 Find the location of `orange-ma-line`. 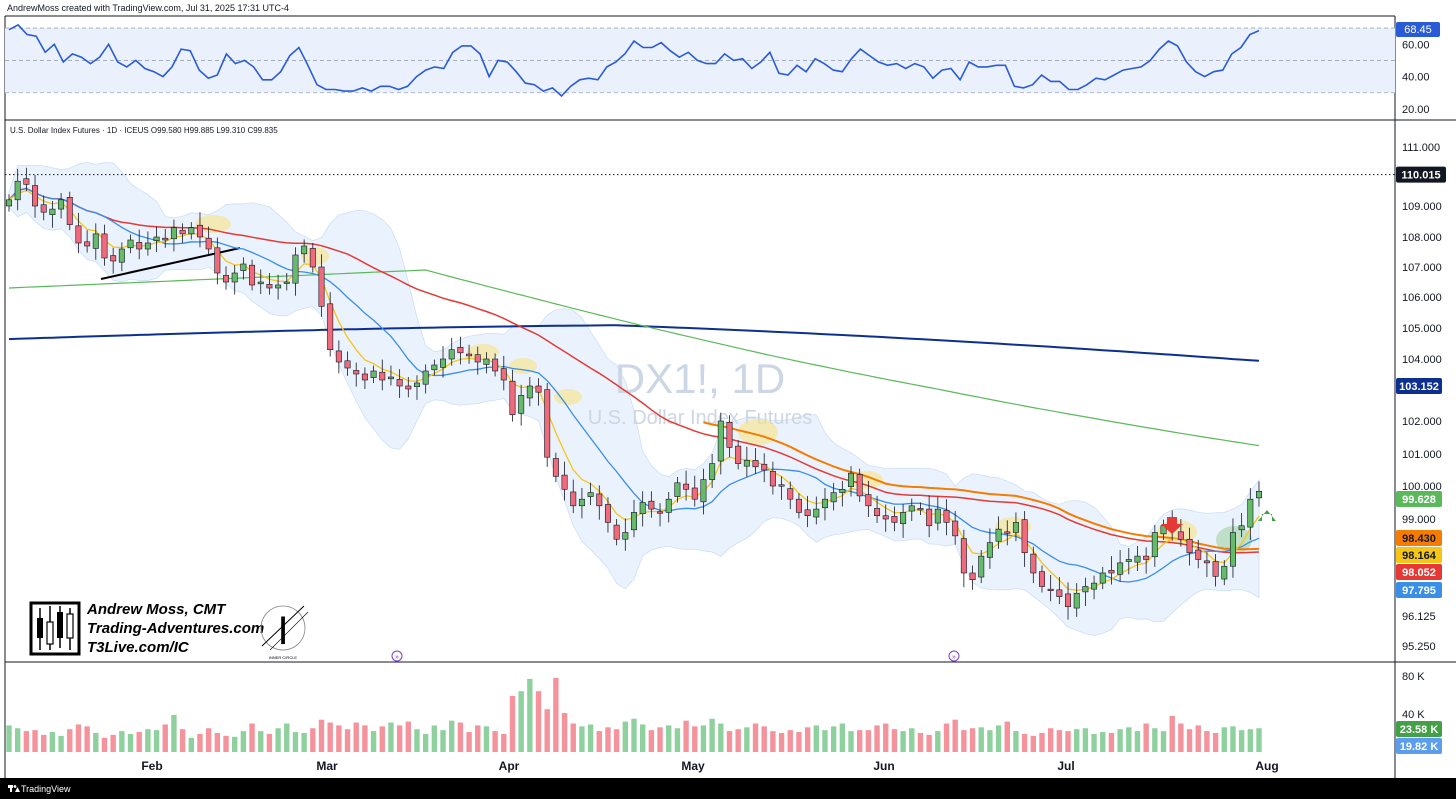

orange-ma-line is located at coordinates (981, 486).